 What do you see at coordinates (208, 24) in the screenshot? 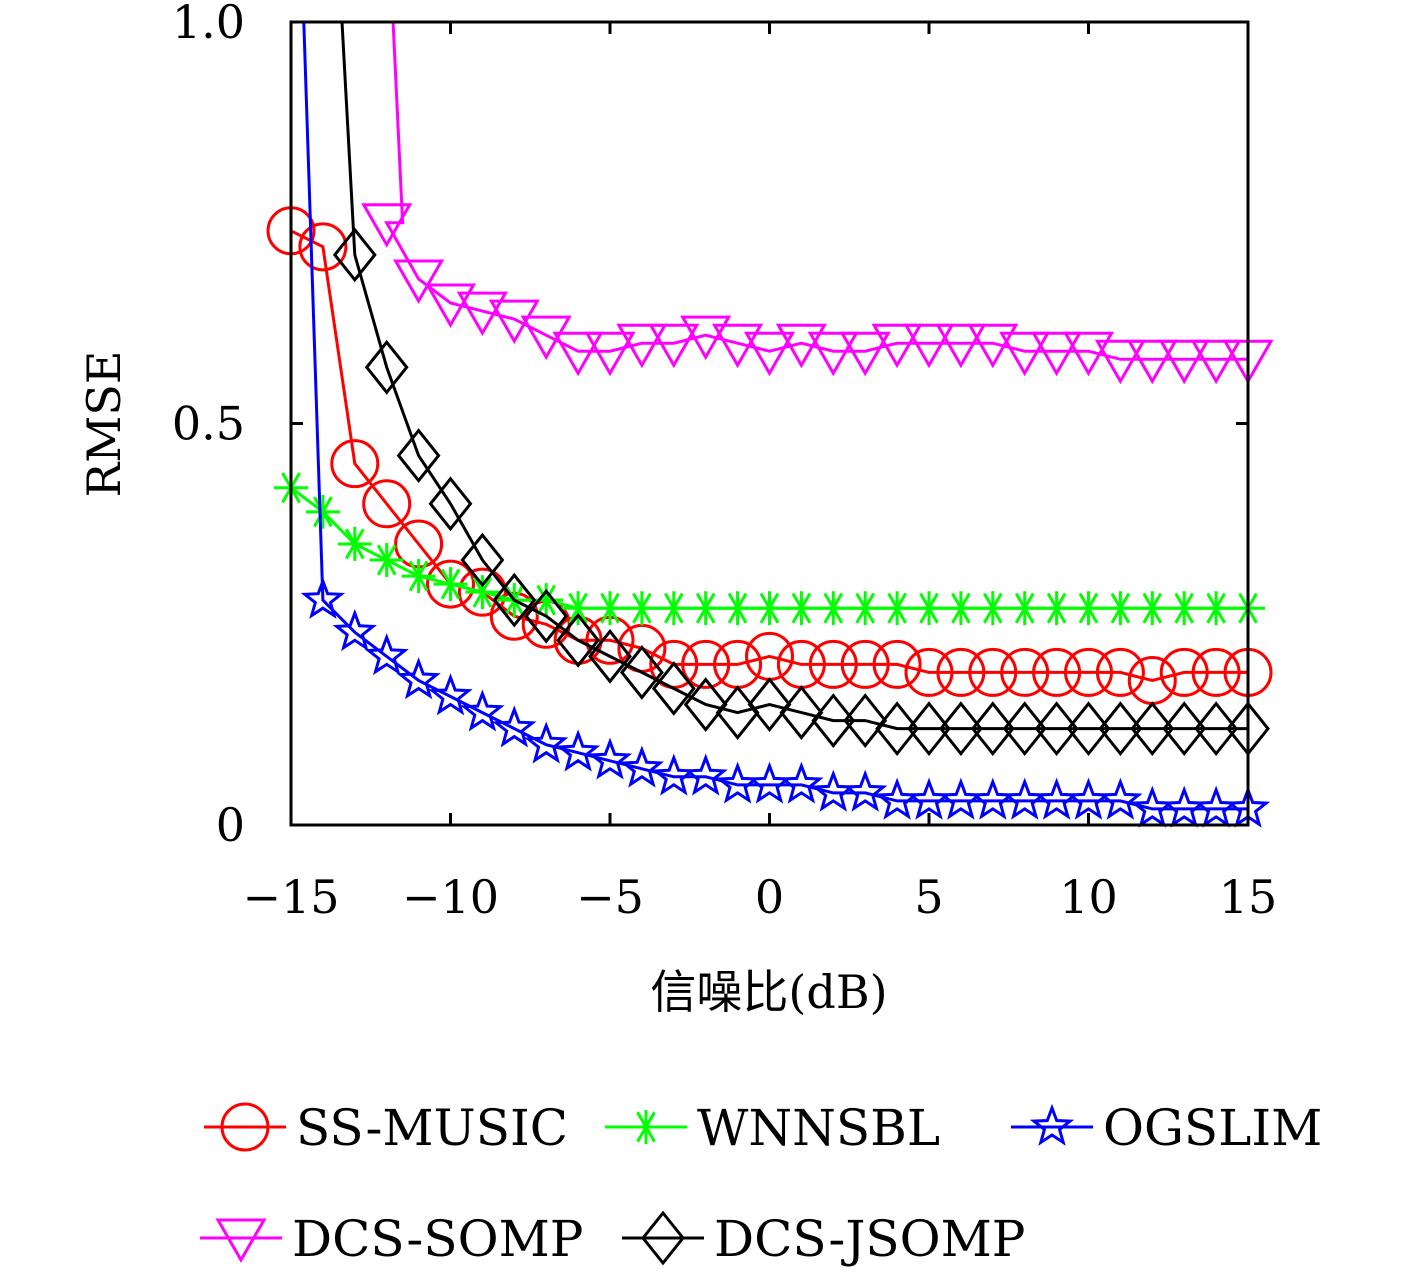
I see `y-tick-label: 1.0` at bounding box center [208, 24].